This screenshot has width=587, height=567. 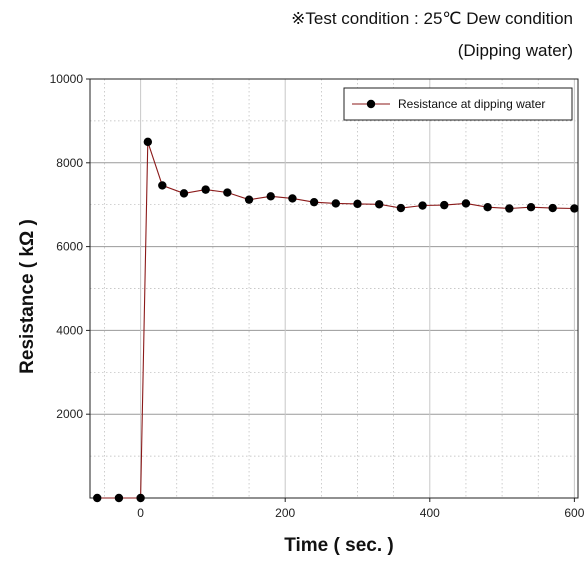 I want to click on x-axis-title: Time ( sec. ), so click(x=338, y=545).